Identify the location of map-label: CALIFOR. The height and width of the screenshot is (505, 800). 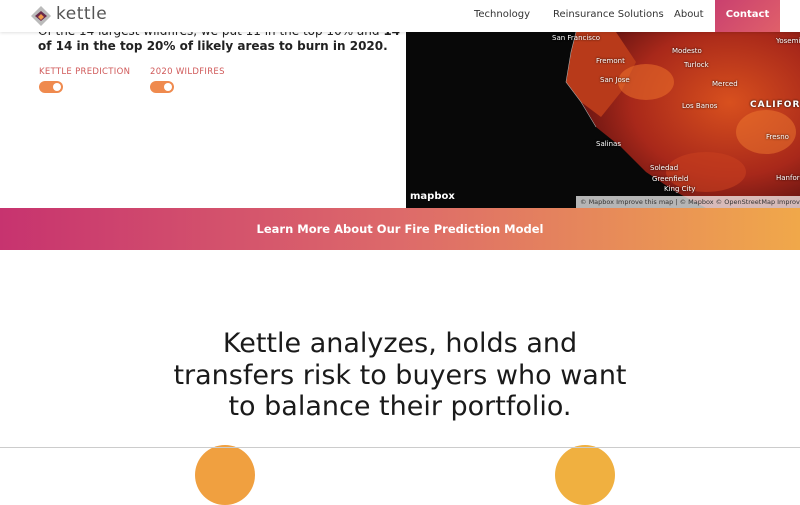
(775, 105).